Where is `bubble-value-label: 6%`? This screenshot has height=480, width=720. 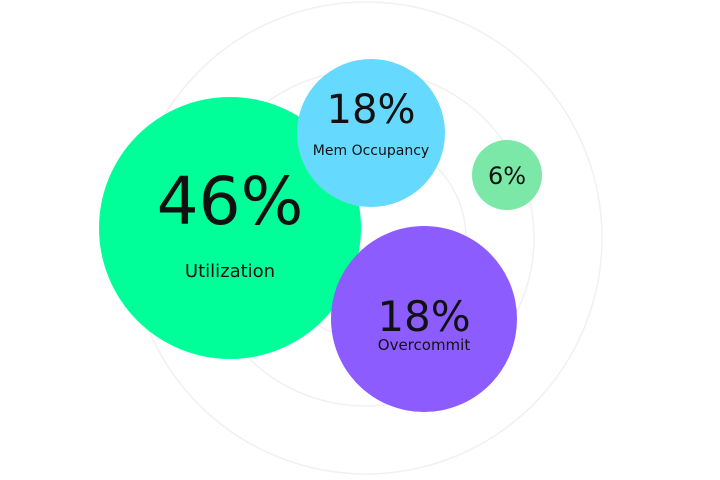 bubble-value-label: 6% is located at coordinates (507, 176).